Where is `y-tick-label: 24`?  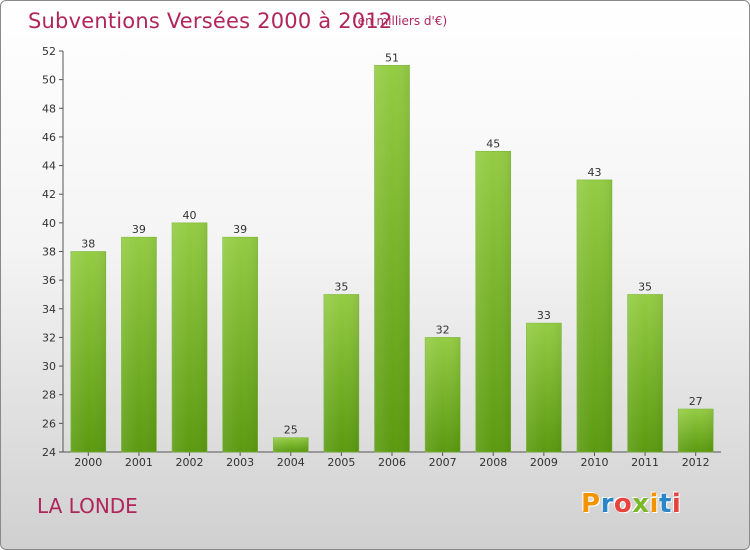 y-tick-label: 24 is located at coordinates (49, 452).